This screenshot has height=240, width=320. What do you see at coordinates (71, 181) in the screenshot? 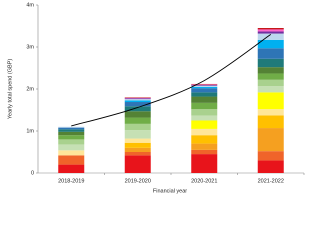
I see `x-tick-label: 2018-2019` at bounding box center [71, 181].